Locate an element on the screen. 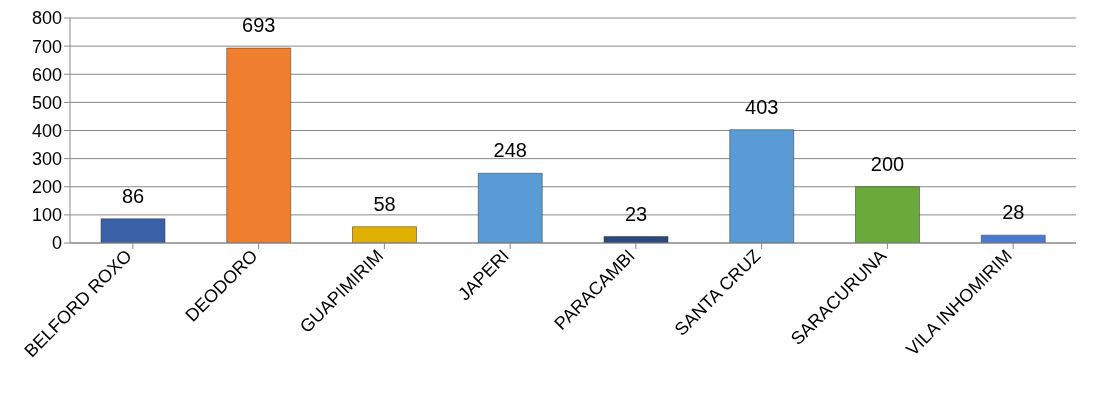  data-label: 200 is located at coordinates (887, 163).